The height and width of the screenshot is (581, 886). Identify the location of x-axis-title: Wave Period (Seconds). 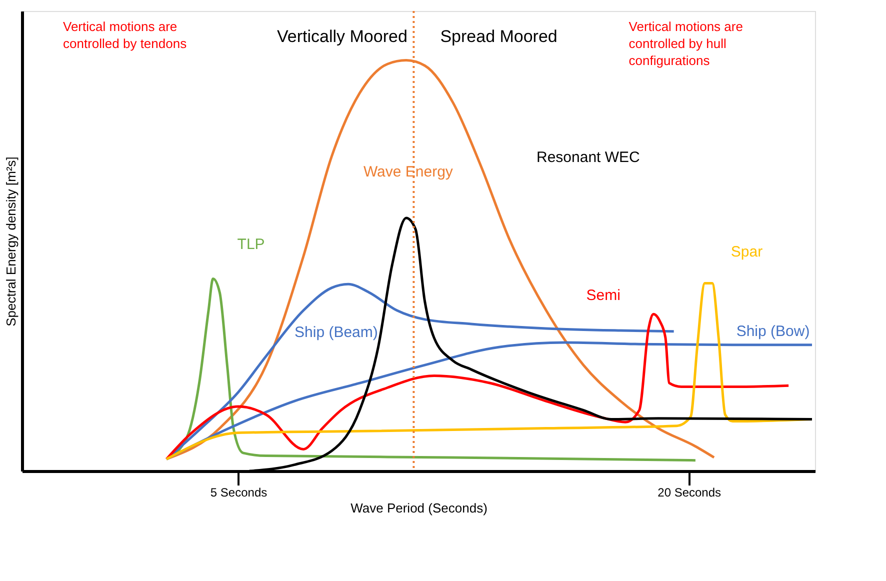
(419, 508).